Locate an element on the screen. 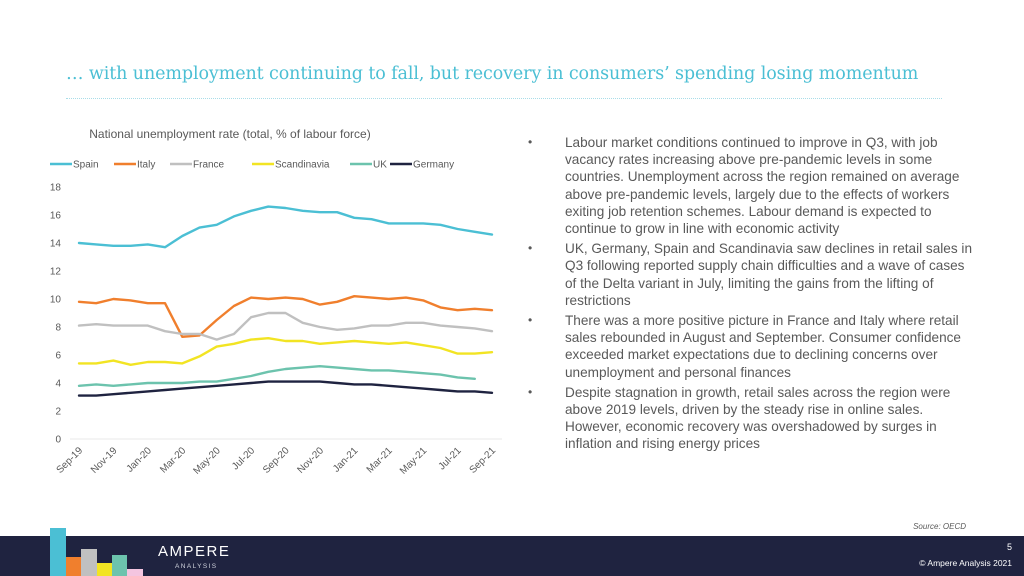  x-tick-label: Sep-19 is located at coordinates (70, 460).